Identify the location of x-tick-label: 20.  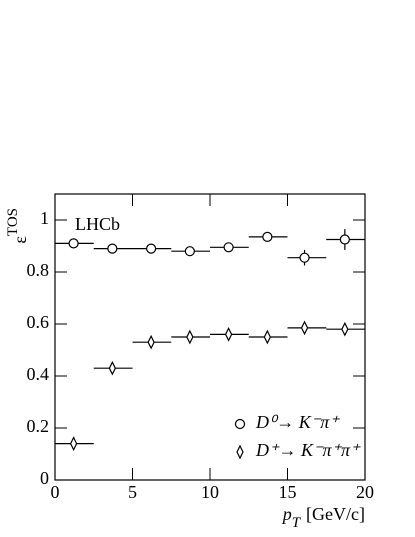
(365, 492).